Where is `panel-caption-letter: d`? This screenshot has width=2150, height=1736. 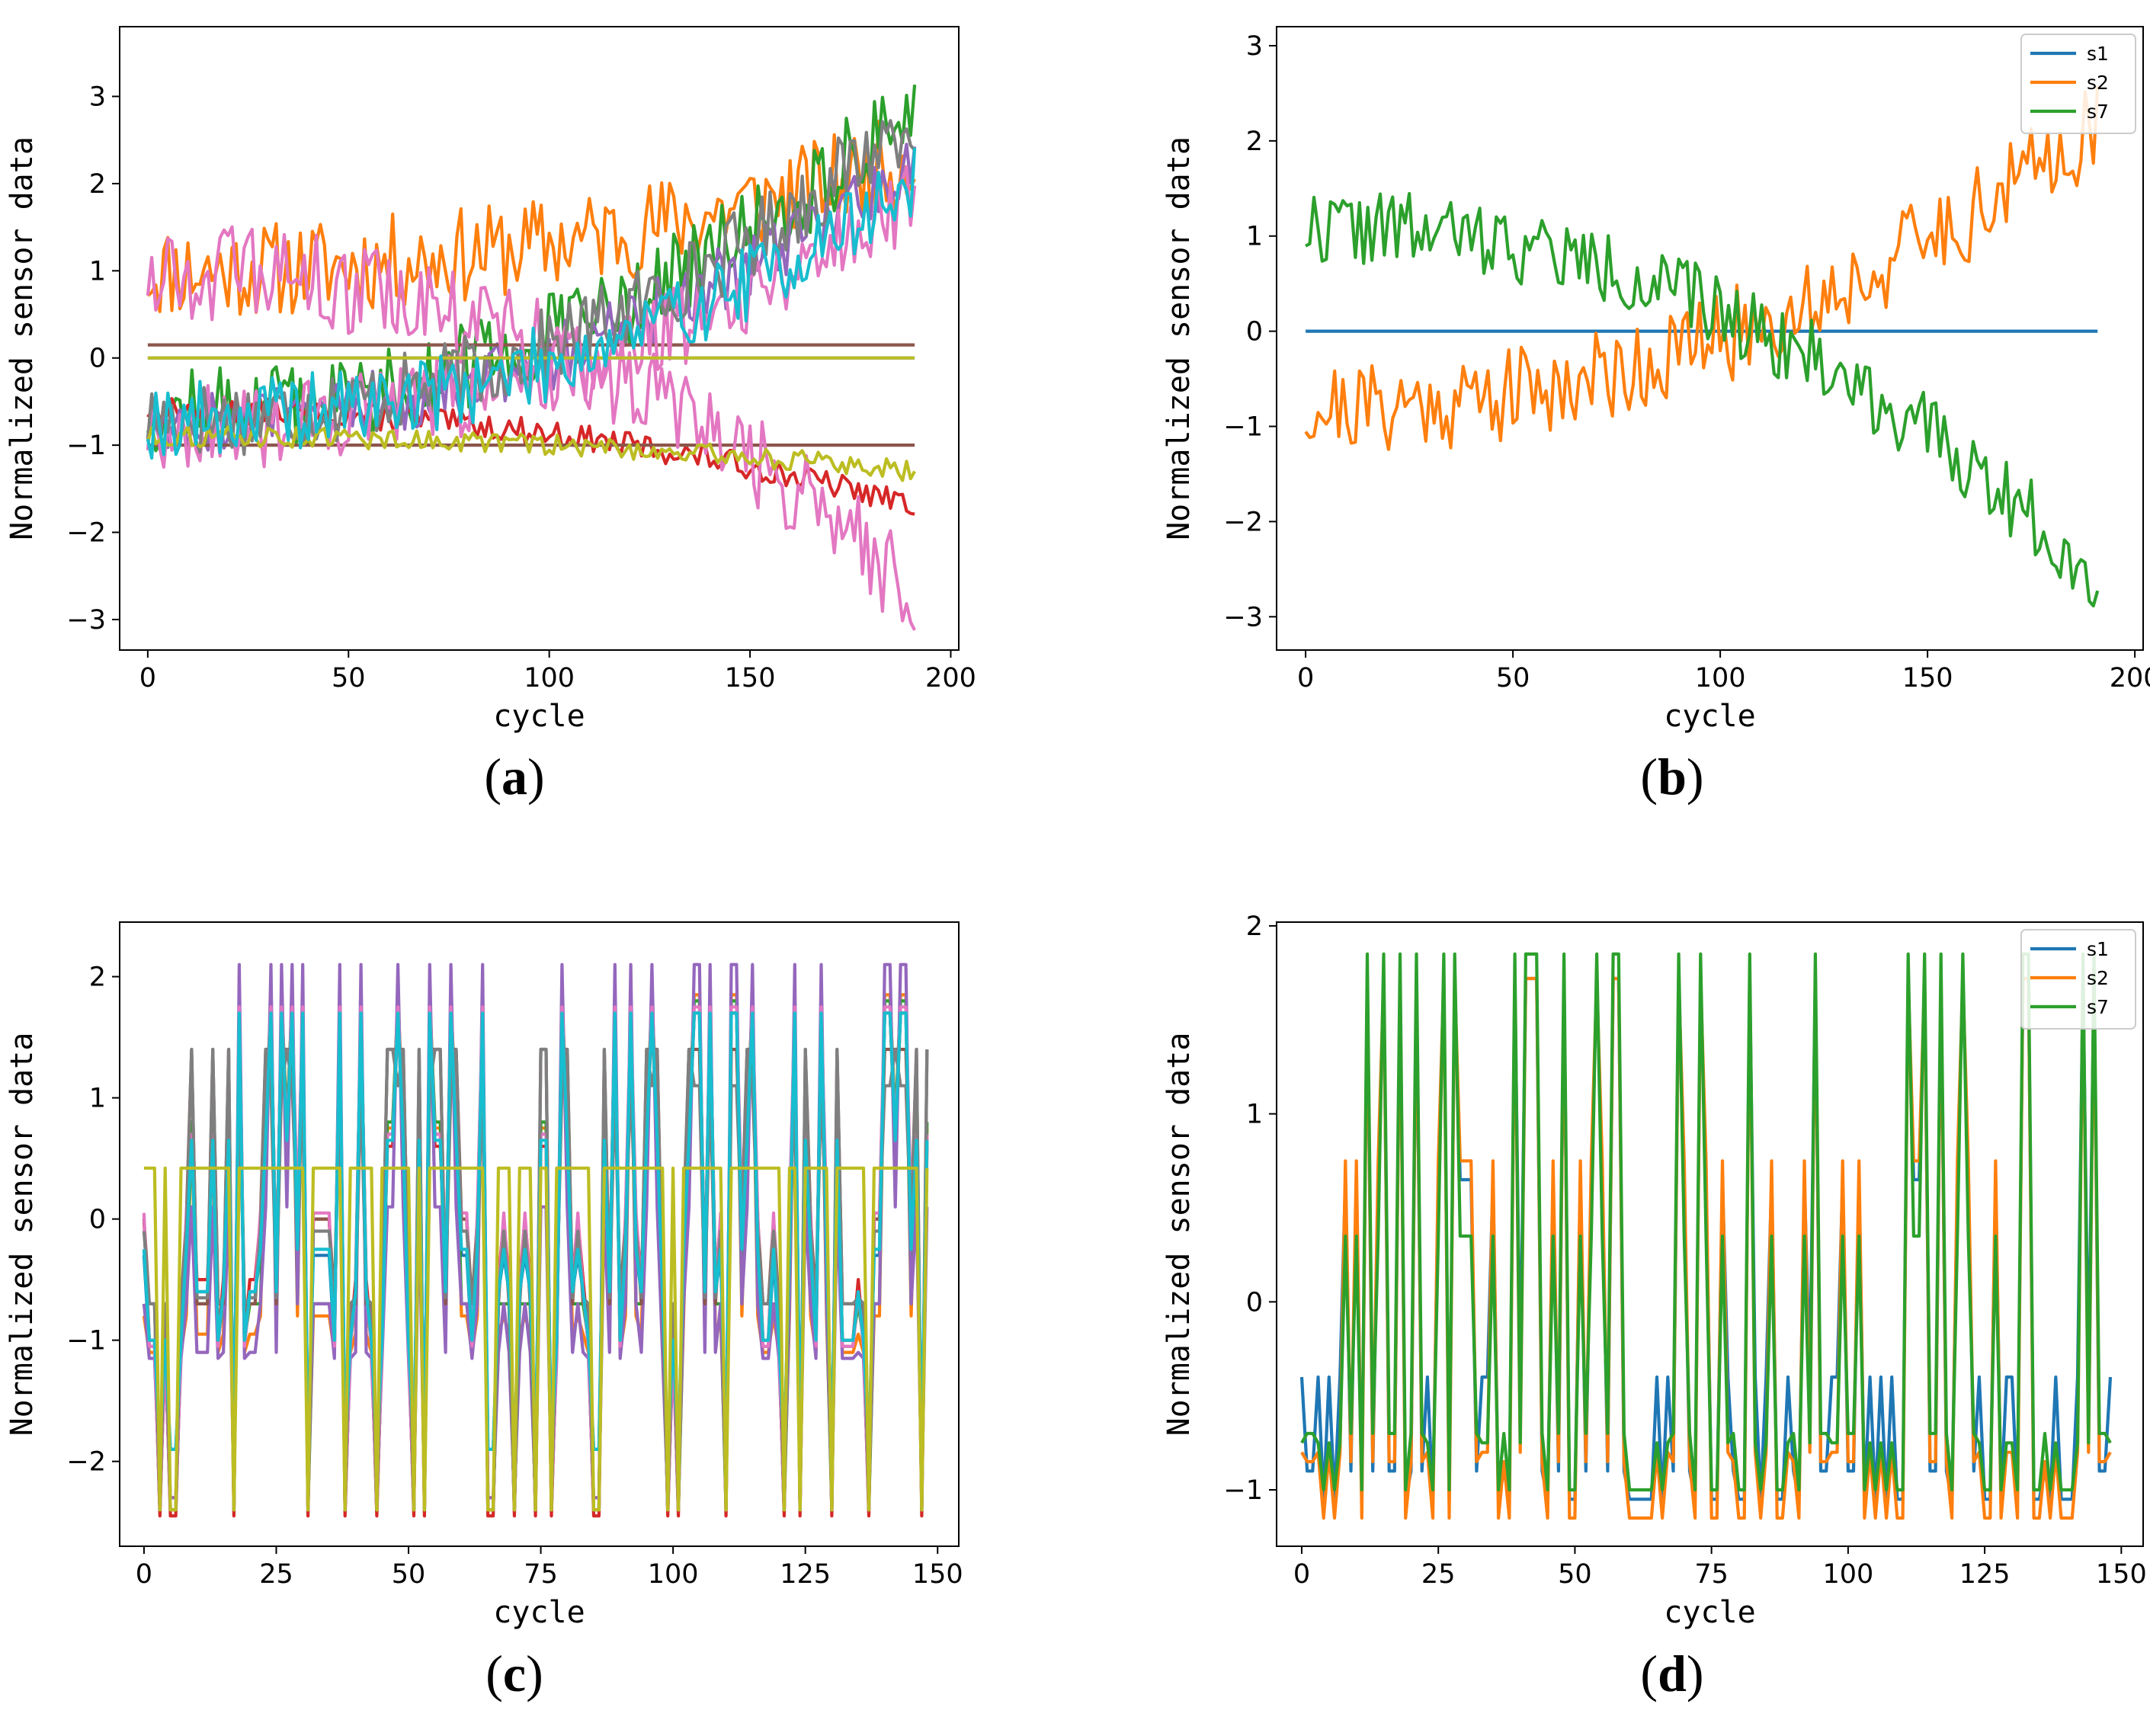 panel-caption-letter: d is located at coordinates (1672, 1673).